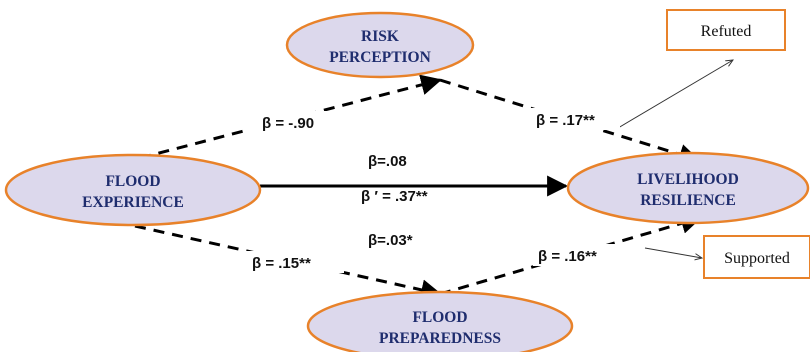  I want to click on coef-risk-to-livelihood: β = .17**, so click(565, 120).